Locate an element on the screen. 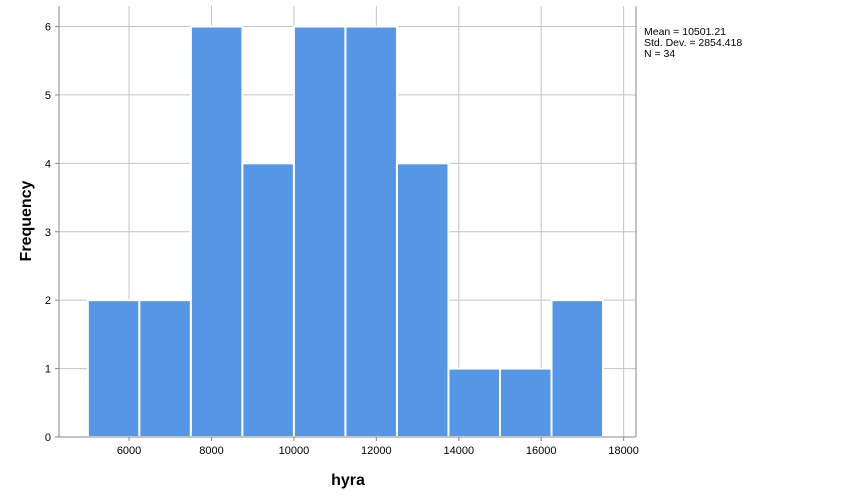  x-tick-label: 18000 is located at coordinates (623, 451).